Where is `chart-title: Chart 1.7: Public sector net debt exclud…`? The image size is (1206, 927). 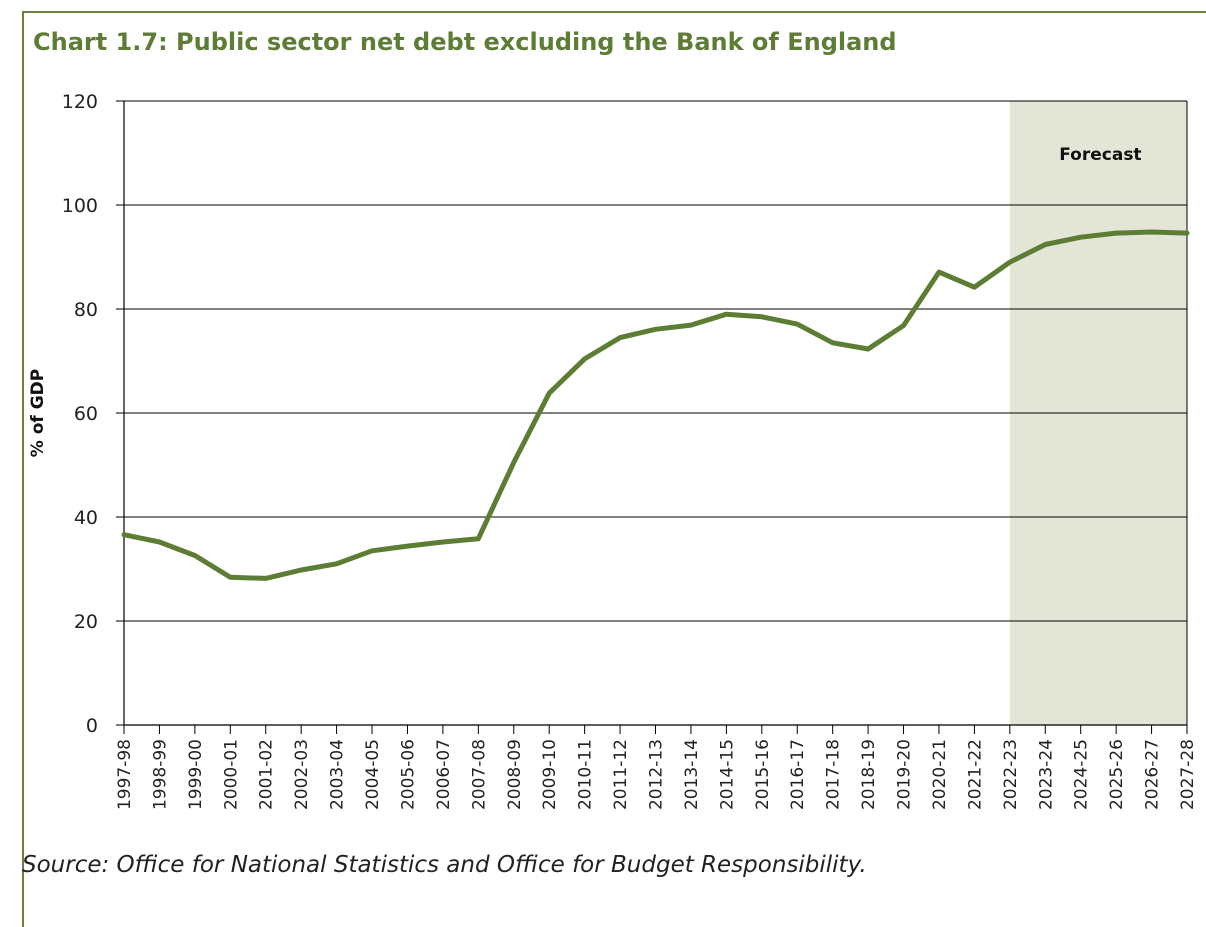 chart-title: Chart 1.7: Public sector net debt exclud… is located at coordinates (465, 42).